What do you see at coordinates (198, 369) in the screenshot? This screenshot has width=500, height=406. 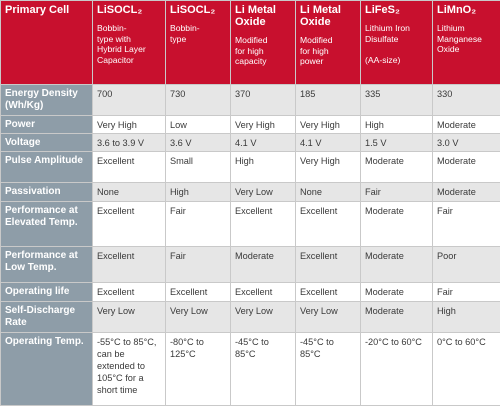 I see `table-cell: -80°C to 125°C` at bounding box center [198, 369].